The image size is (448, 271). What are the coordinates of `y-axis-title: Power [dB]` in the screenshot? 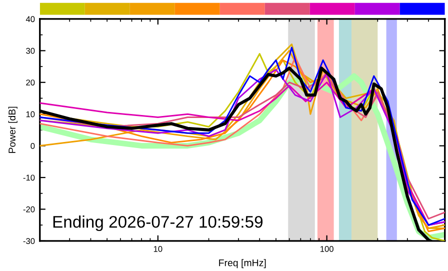 It's located at (13, 129).